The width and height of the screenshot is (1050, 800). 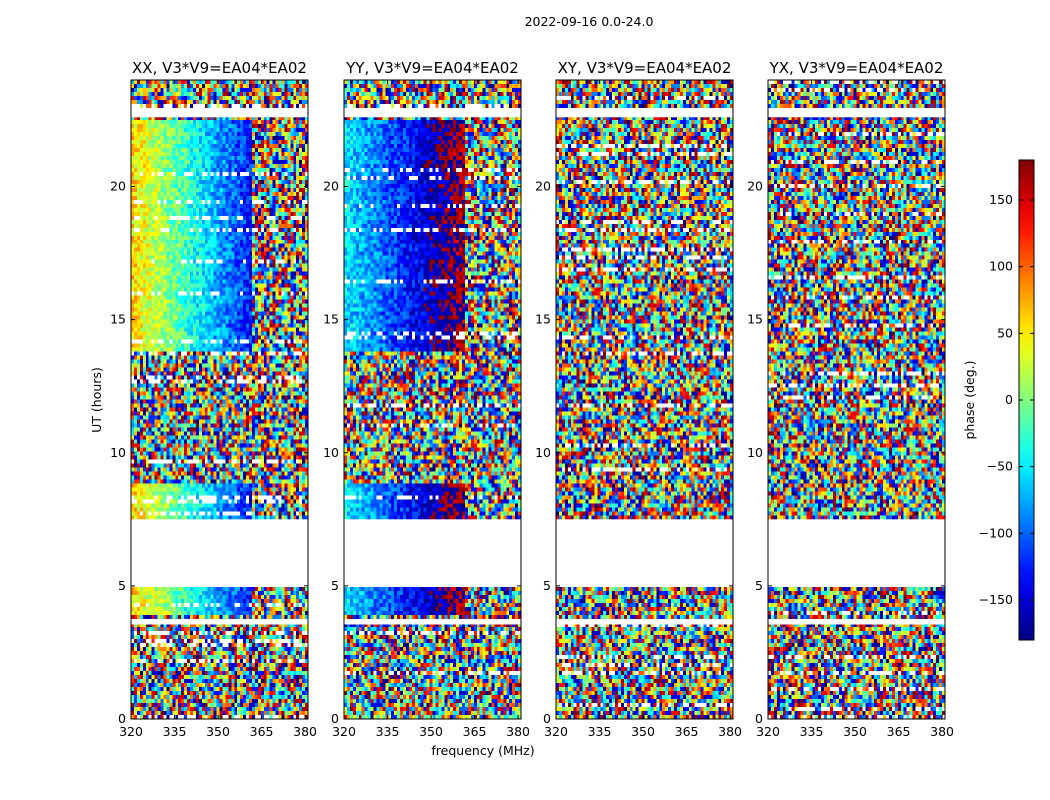 I want to click on colorbar-tick-label: 150, so click(x=1001, y=199).